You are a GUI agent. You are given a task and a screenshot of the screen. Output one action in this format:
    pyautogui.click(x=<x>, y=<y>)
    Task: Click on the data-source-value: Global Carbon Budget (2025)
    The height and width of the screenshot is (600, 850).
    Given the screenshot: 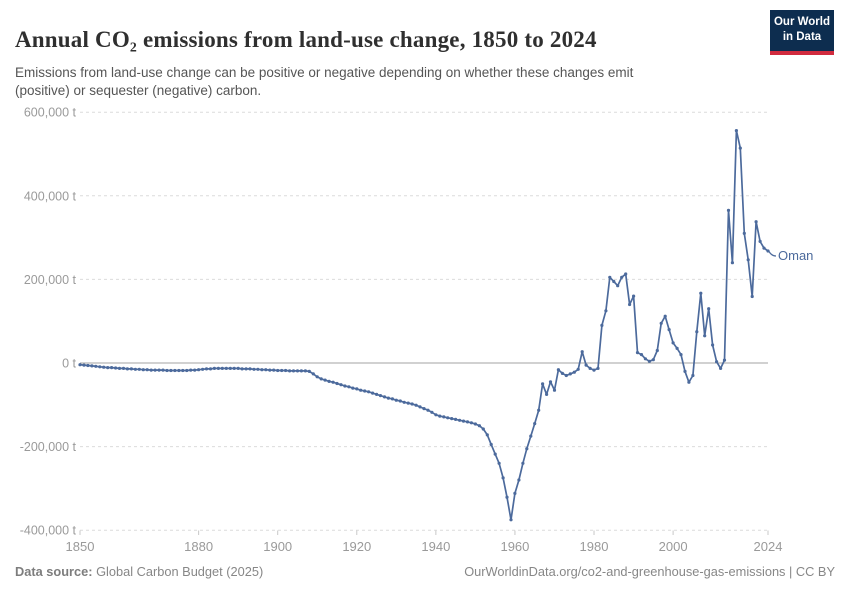 What is the action you would take?
    pyautogui.click(x=178, y=571)
    